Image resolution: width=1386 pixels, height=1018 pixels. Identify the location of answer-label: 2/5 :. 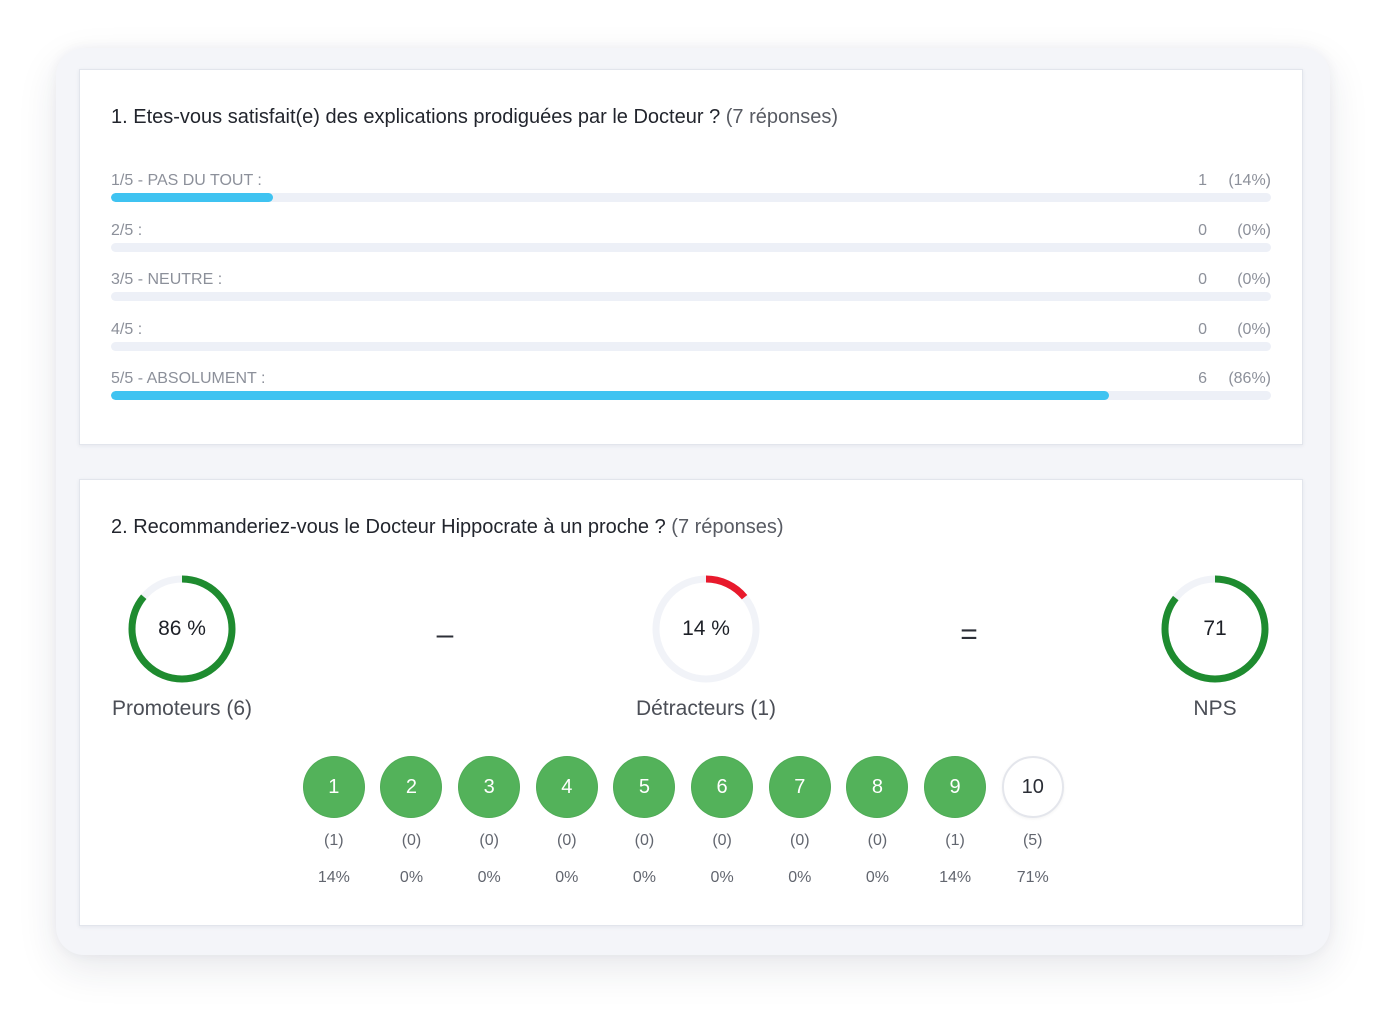
(127, 230).